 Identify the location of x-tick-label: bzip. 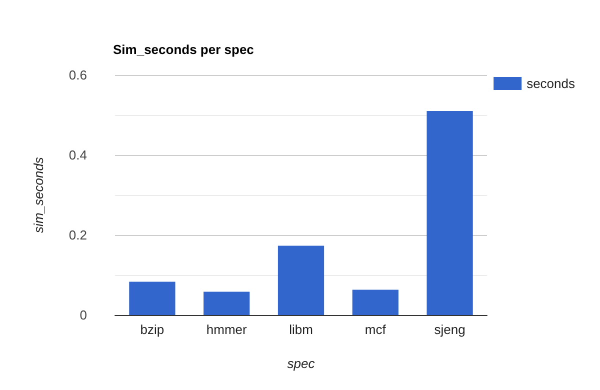
(152, 329).